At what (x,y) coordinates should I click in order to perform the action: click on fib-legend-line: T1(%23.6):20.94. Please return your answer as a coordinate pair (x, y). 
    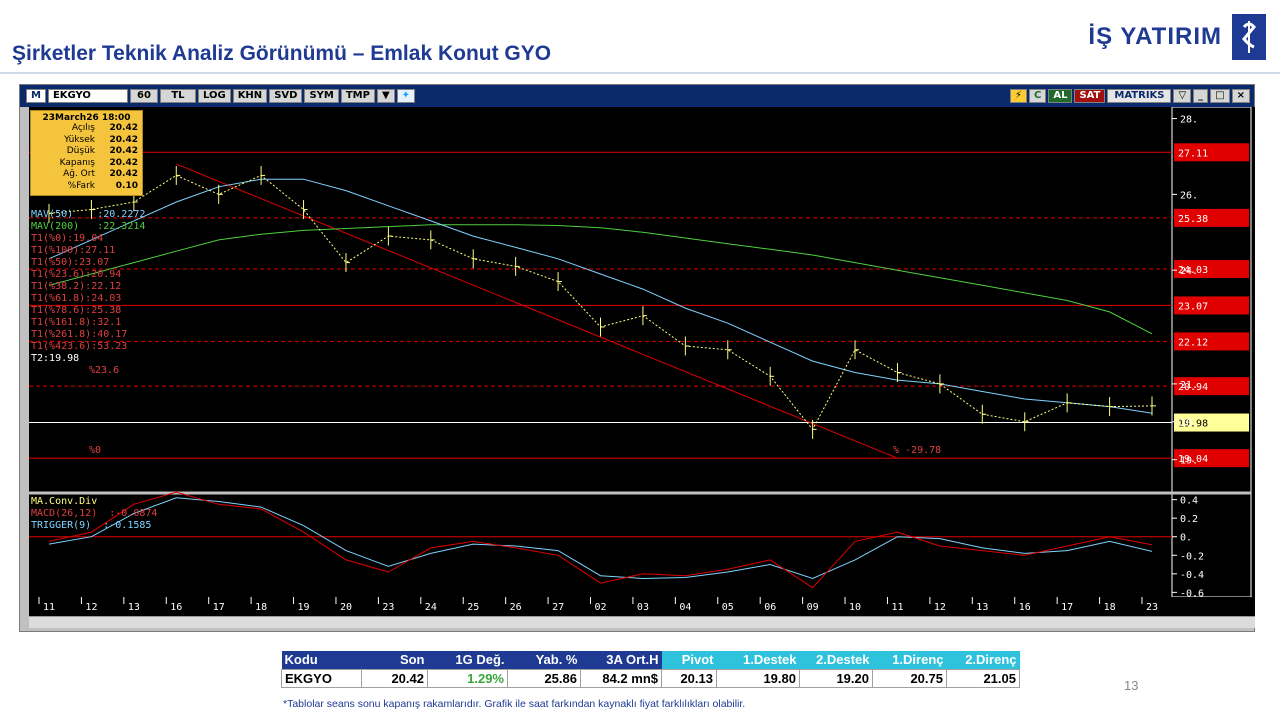
    Looking at the image, I should click on (76, 274).